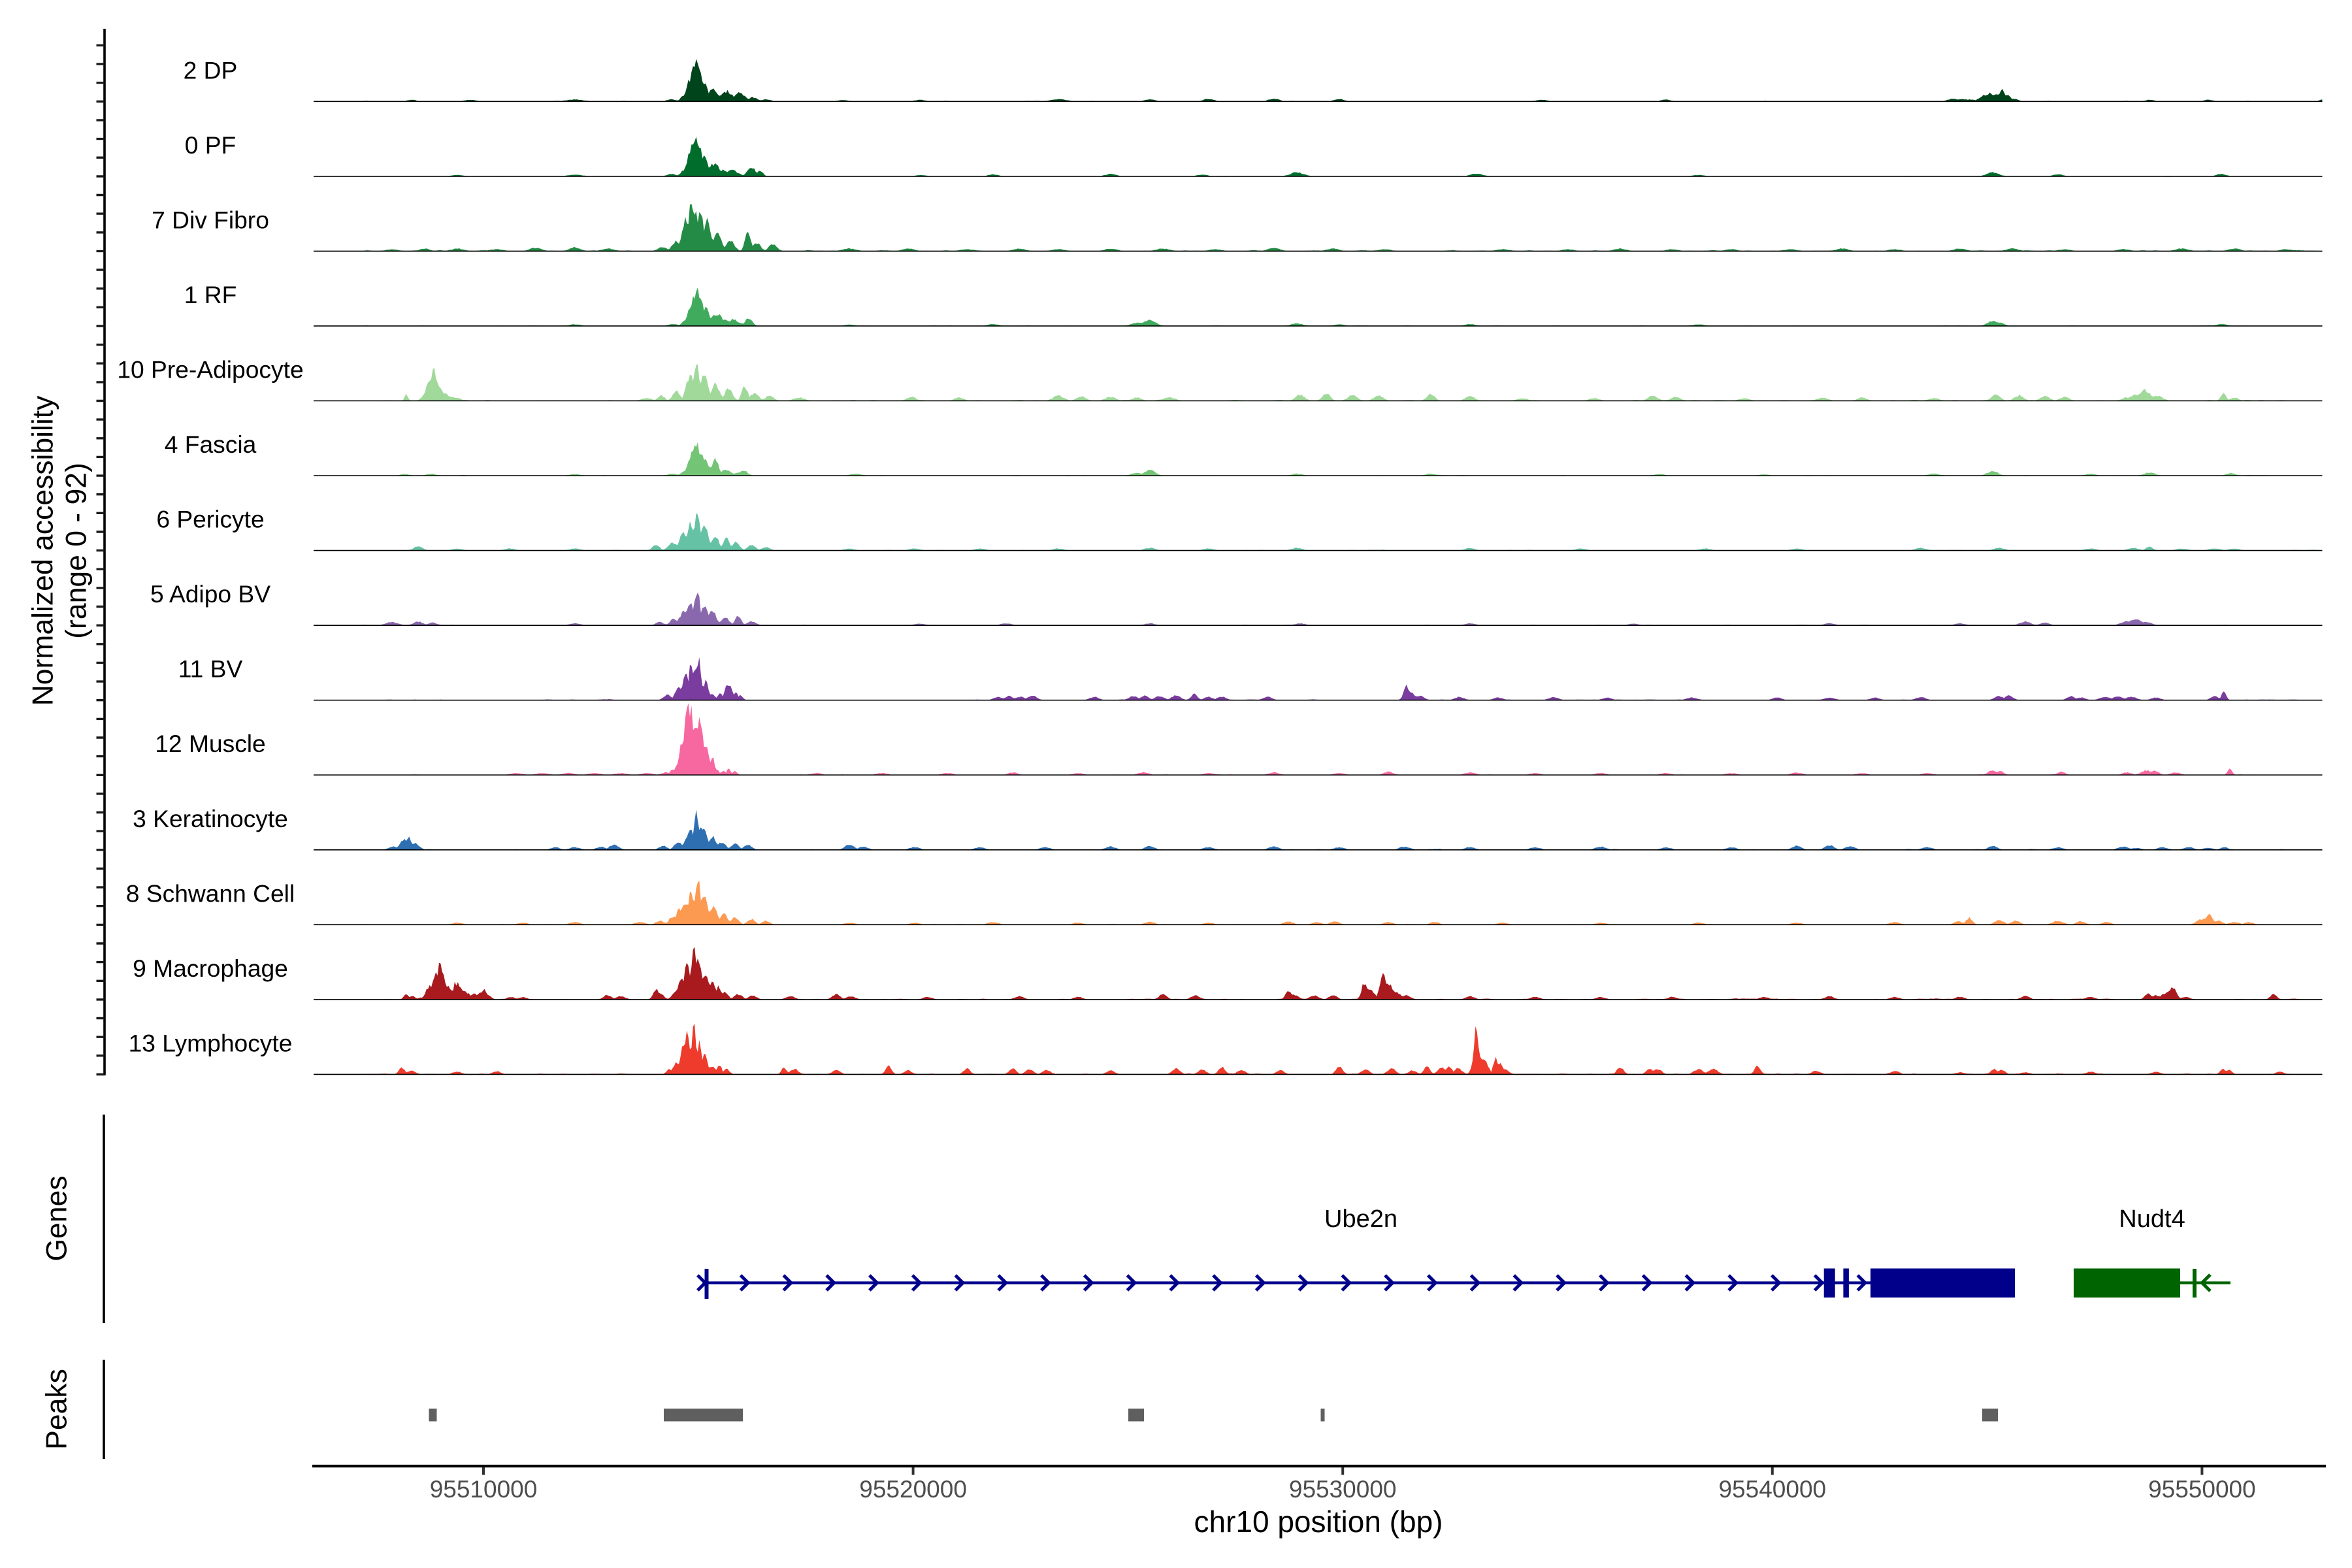 Image resolution: width=2352 pixels, height=1568 pixels. What do you see at coordinates (1343, 1489) in the screenshot?
I see `svg-text: 95530000` at bounding box center [1343, 1489].